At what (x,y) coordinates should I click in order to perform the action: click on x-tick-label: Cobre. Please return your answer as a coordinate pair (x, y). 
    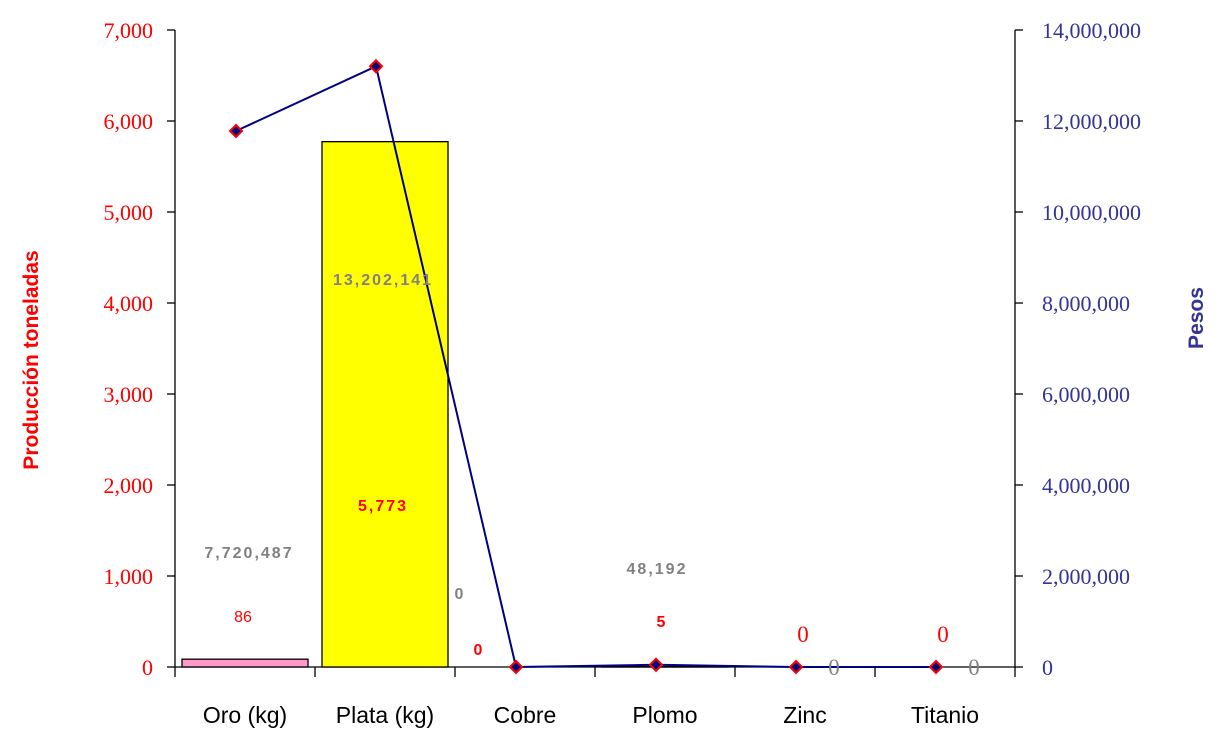
    Looking at the image, I should click on (525, 715).